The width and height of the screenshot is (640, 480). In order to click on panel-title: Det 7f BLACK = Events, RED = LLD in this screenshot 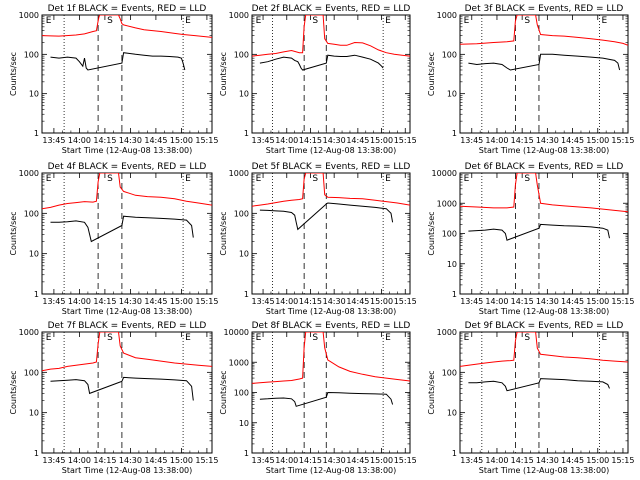, I will do `click(127, 326)`.